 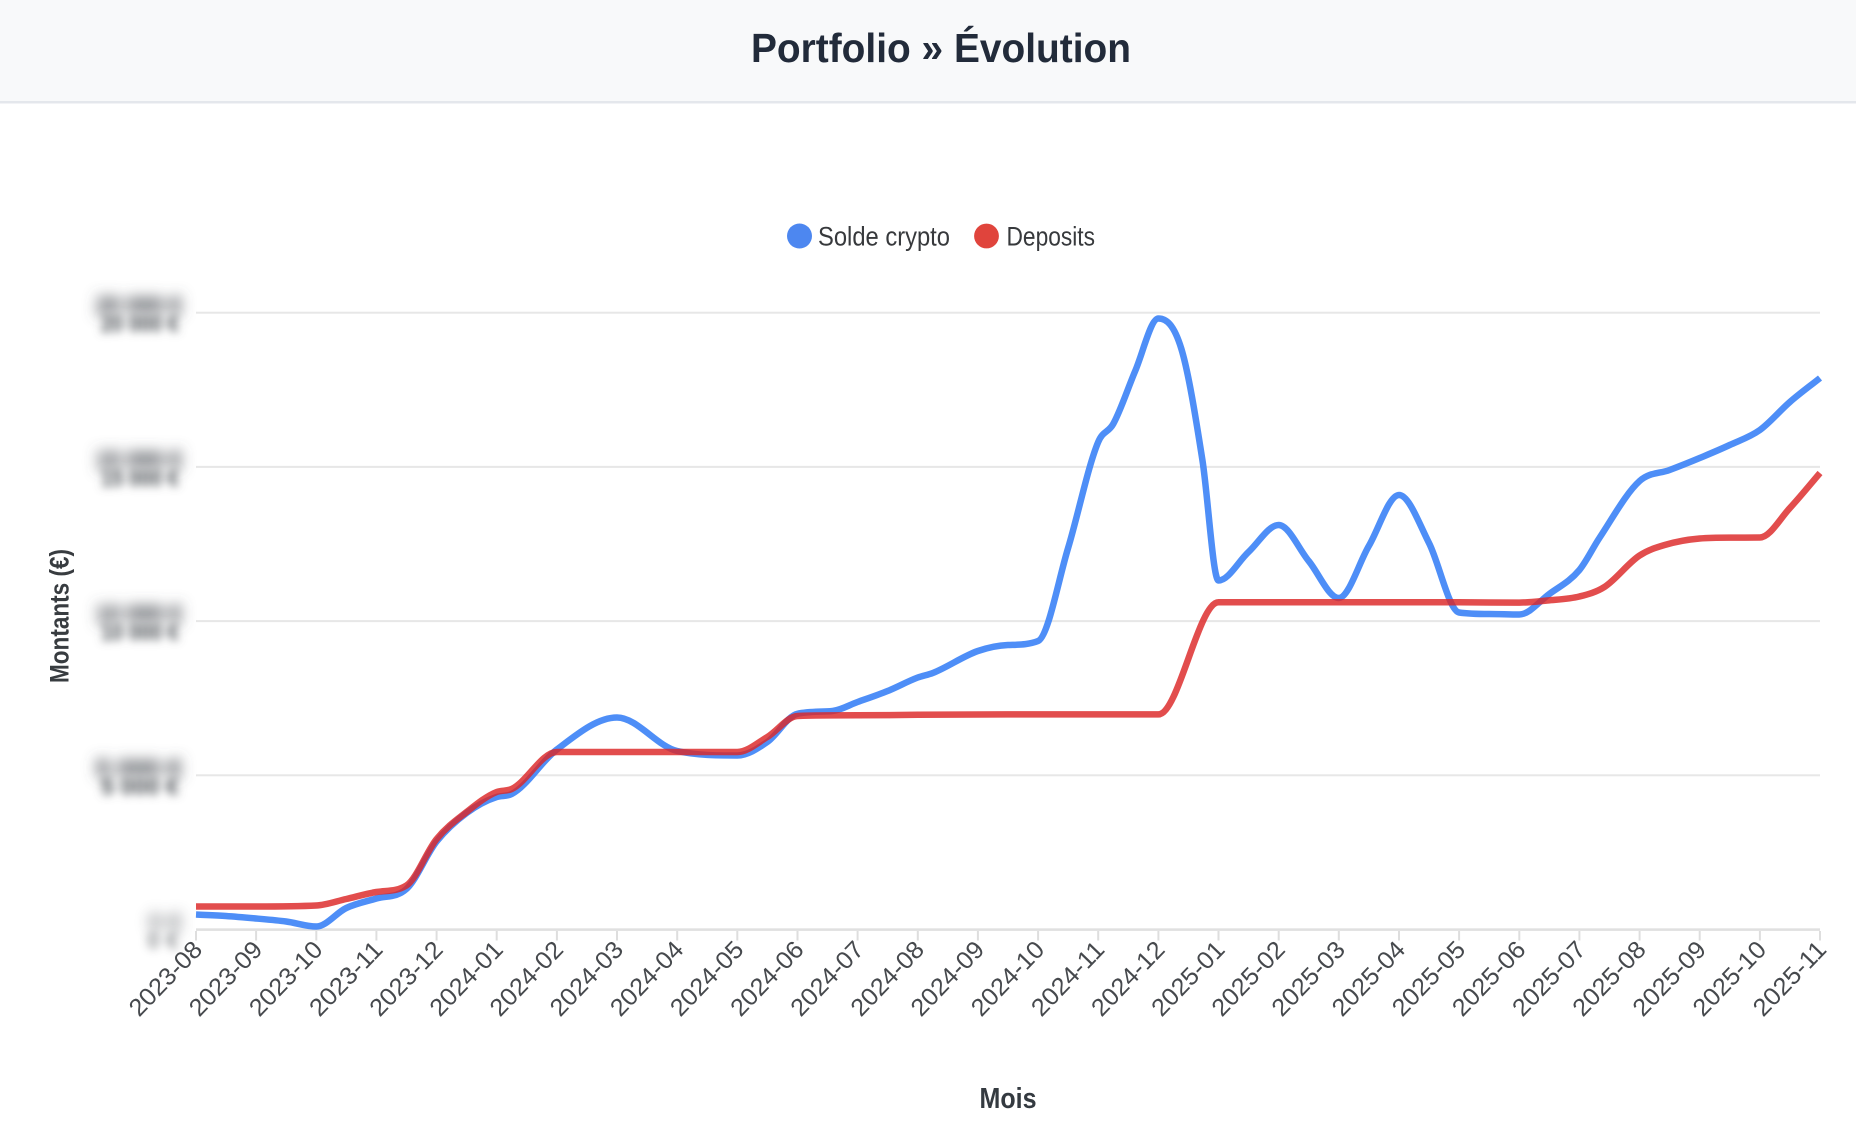 What do you see at coordinates (1051, 237) in the screenshot?
I see `svg-text: Deposits` at bounding box center [1051, 237].